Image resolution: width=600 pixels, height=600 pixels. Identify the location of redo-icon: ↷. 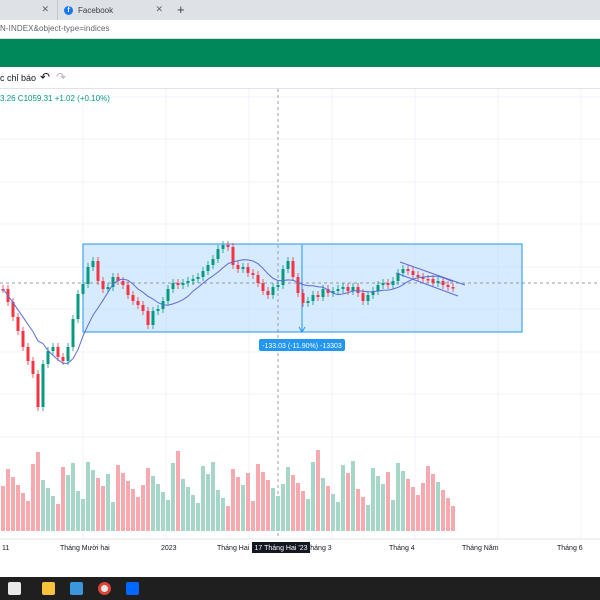
(61, 77).